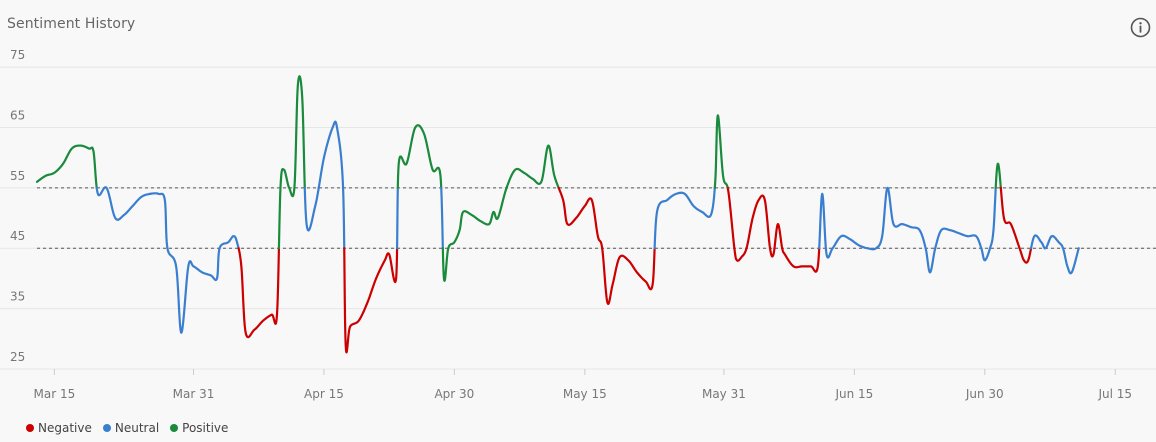 The image size is (1156, 442). What do you see at coordinates (585, 394) in the screenshot?
I see `x-tick-label: May 15` at bounding box center [585, 394].